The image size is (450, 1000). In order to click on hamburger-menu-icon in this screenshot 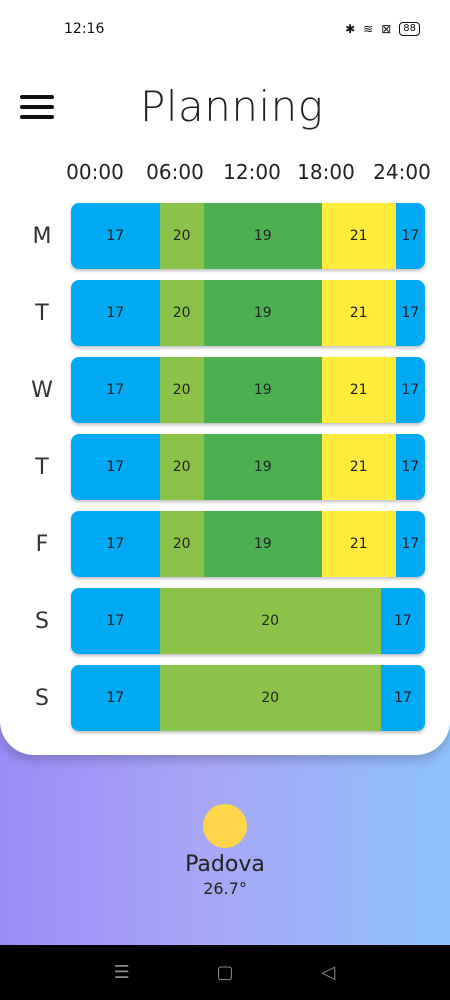, I will do `click(37, 107)`.